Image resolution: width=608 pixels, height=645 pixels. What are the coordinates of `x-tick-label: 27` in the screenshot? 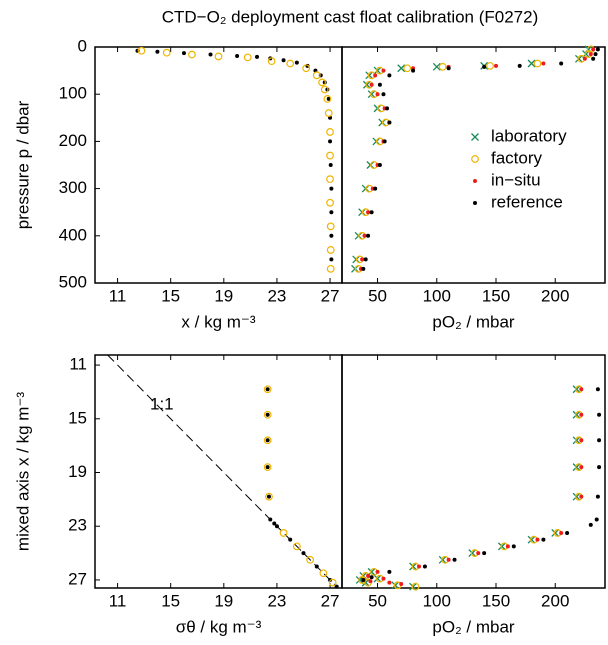 It's located at (330, 600).